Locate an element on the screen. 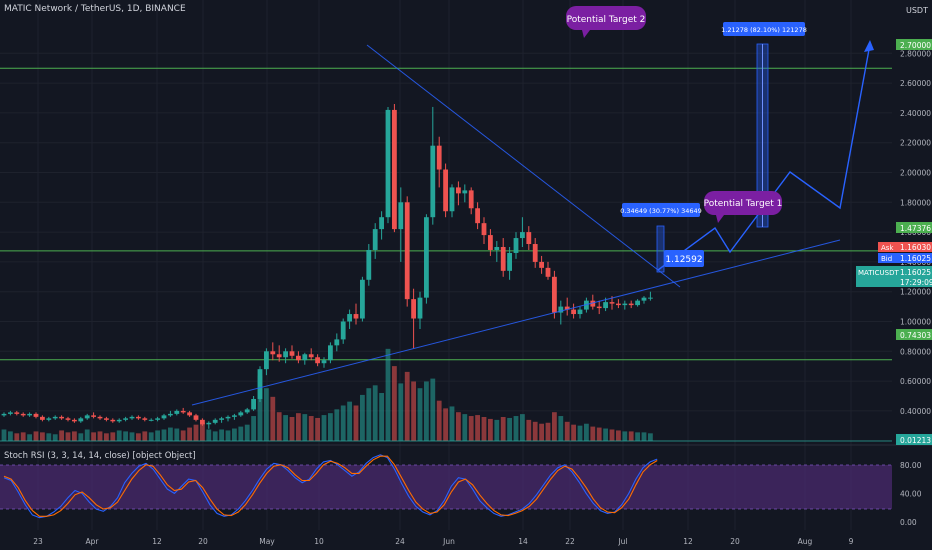 The height and width of the screenshot is (550, 932). target2-callout: Potential Target 2 is located at coordinates (606, 22).